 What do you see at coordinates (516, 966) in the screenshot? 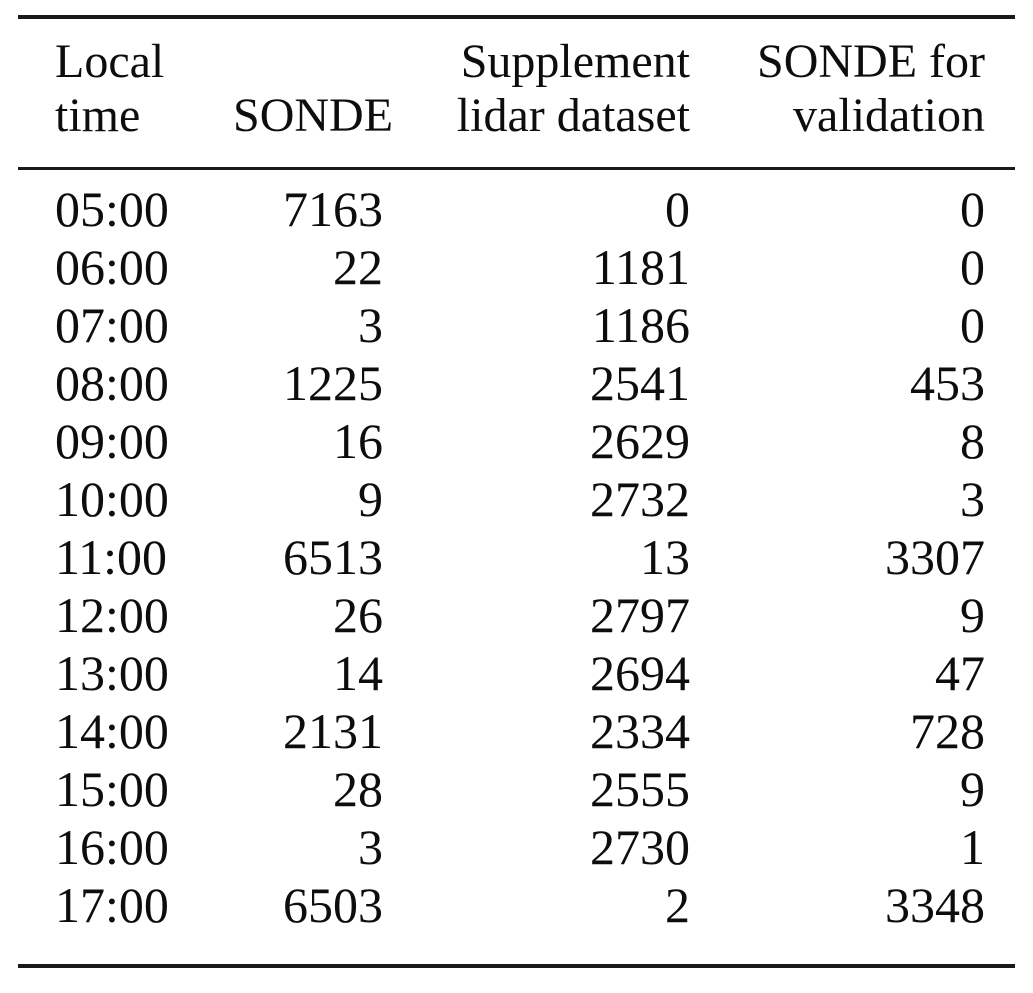
I see `table-bottom-rule` at bounding box center [516, 966].